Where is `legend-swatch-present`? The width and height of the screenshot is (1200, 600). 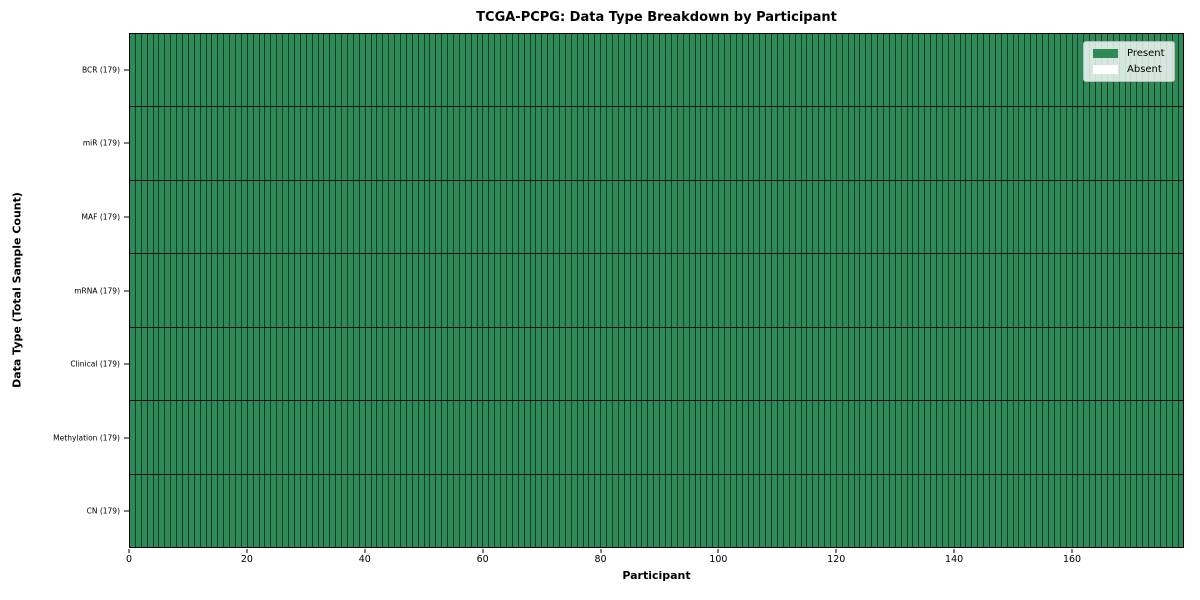
legend-swatch-present is located at coordinates (1105, 53).